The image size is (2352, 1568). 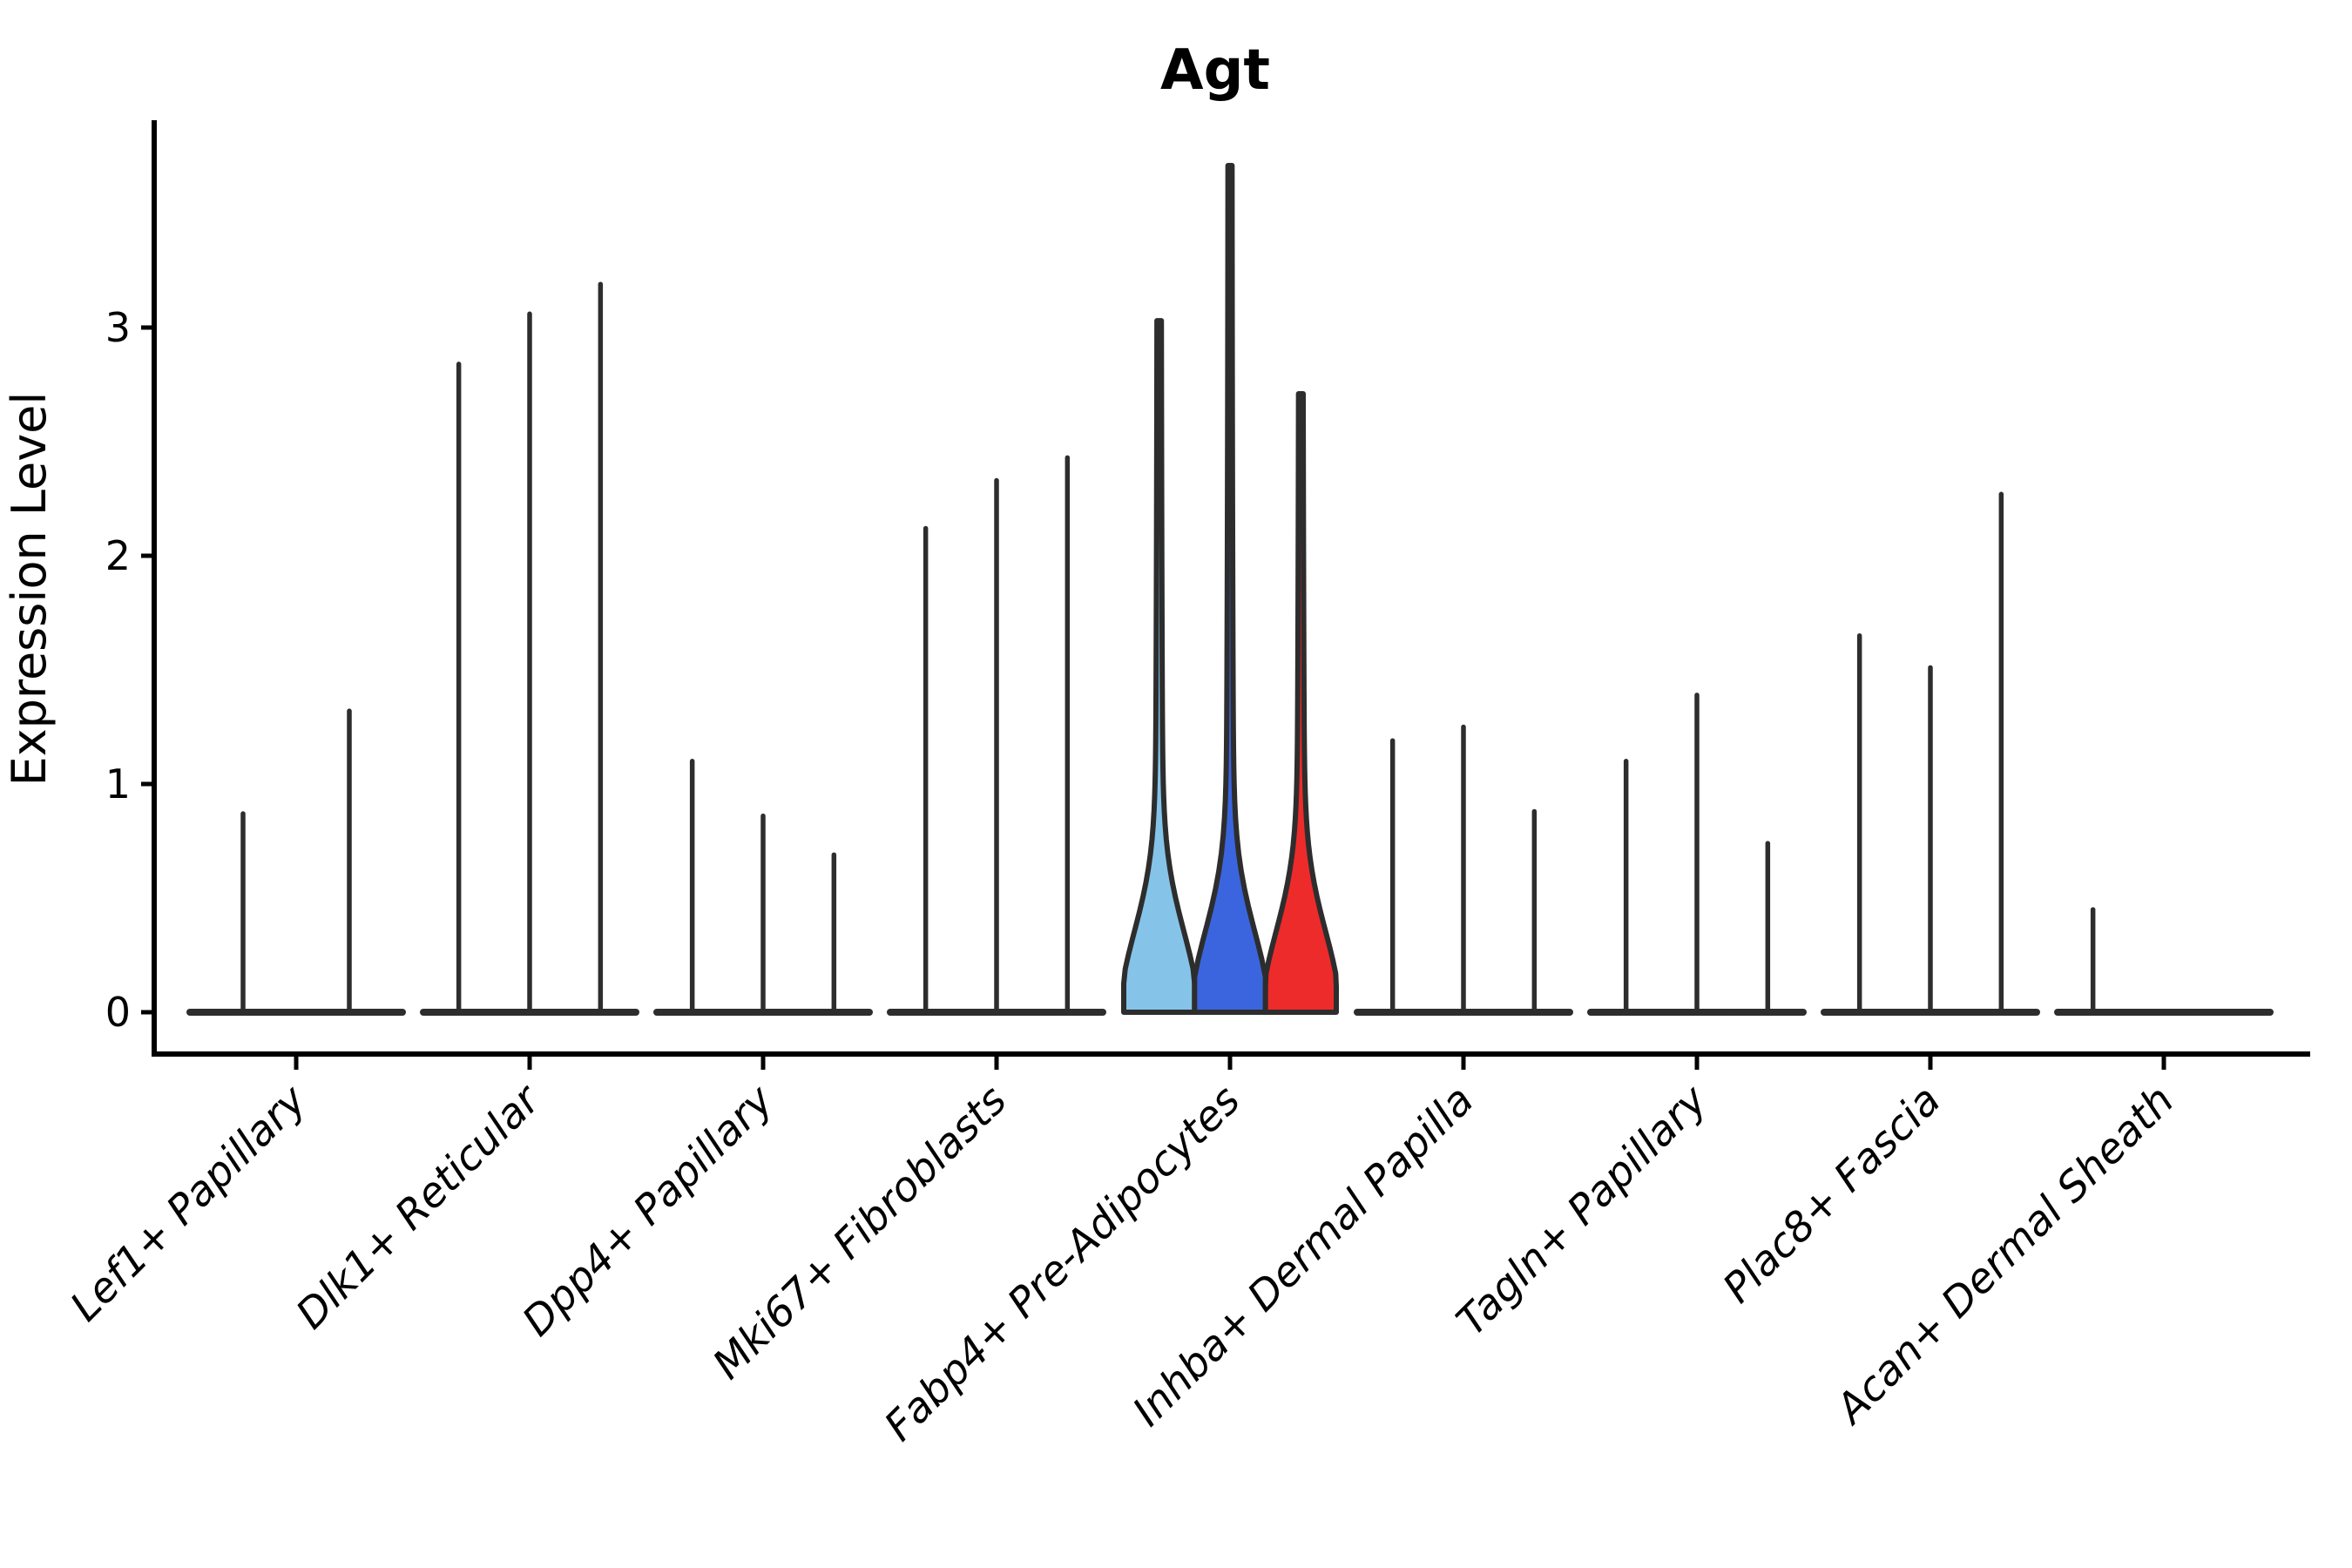 What do you see at coordinates (118, 555) in the screenshot?
I see `y-tick-label: 2` at bounding box center [118, 555].